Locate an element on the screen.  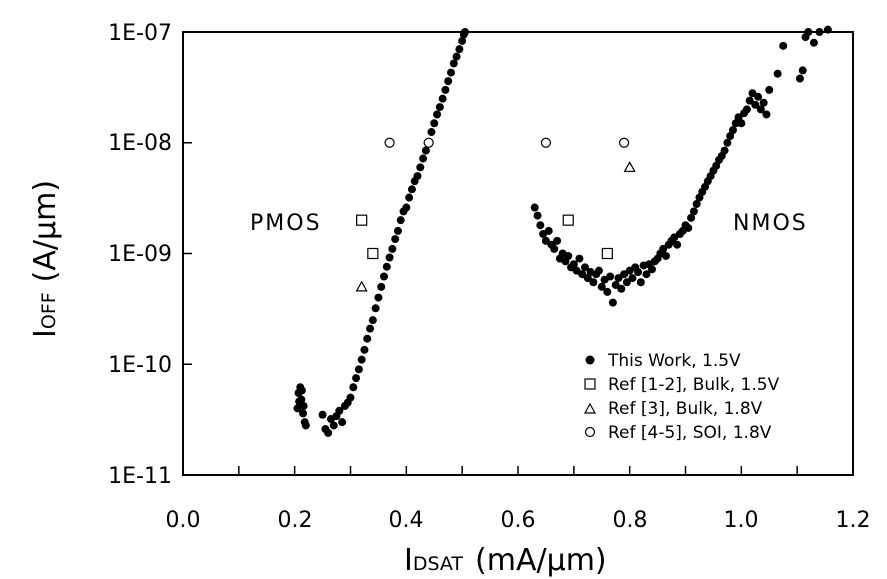
nmos-annotation: NMOS is located at coordinates (770, 223).